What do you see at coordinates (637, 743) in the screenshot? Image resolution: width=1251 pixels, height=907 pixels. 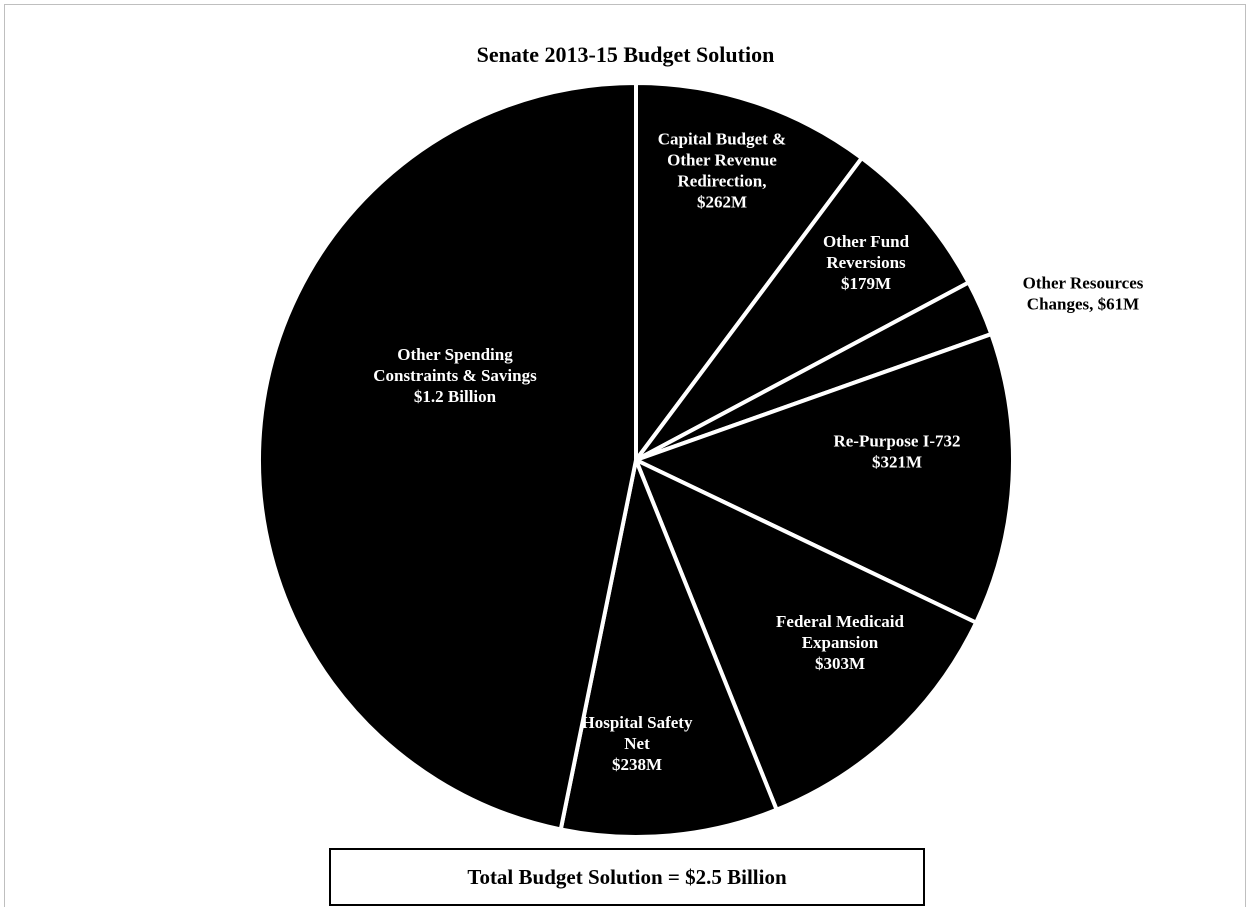 I see `slice-label: Hospital Safety Net $238M` at bounding box center [637, 743].